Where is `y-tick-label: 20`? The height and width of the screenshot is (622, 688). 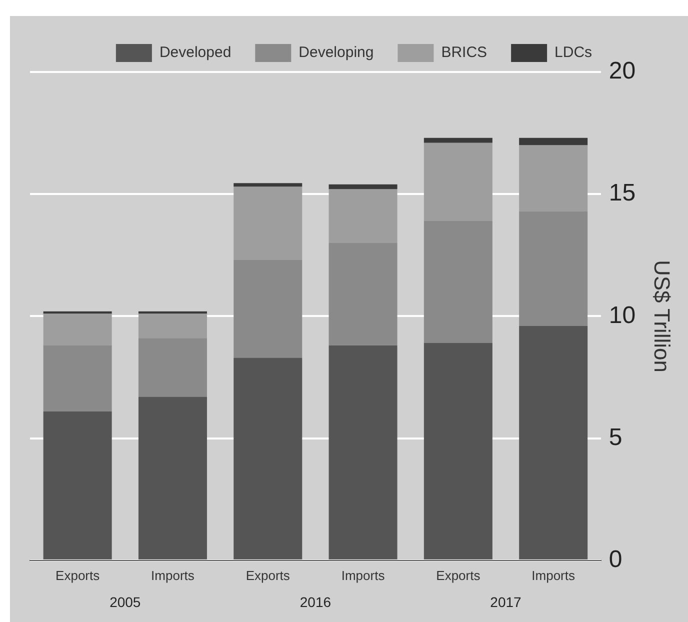
y-tick-label: 20 is located at coordinates (622, 71).